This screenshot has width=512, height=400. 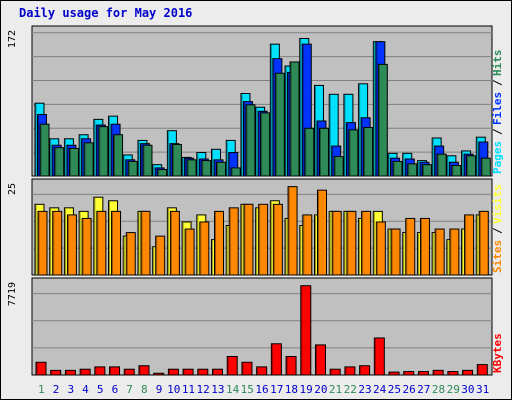 I want to click on x-tick-label-14: 14, so click(x=233, y=389).